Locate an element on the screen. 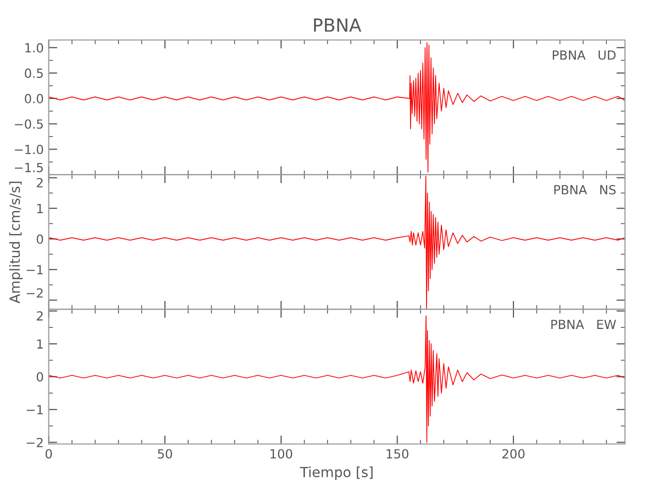 This screenshot has height=500, width=650. y-tick-label: −0.5 is located at coordinates (28, 124).